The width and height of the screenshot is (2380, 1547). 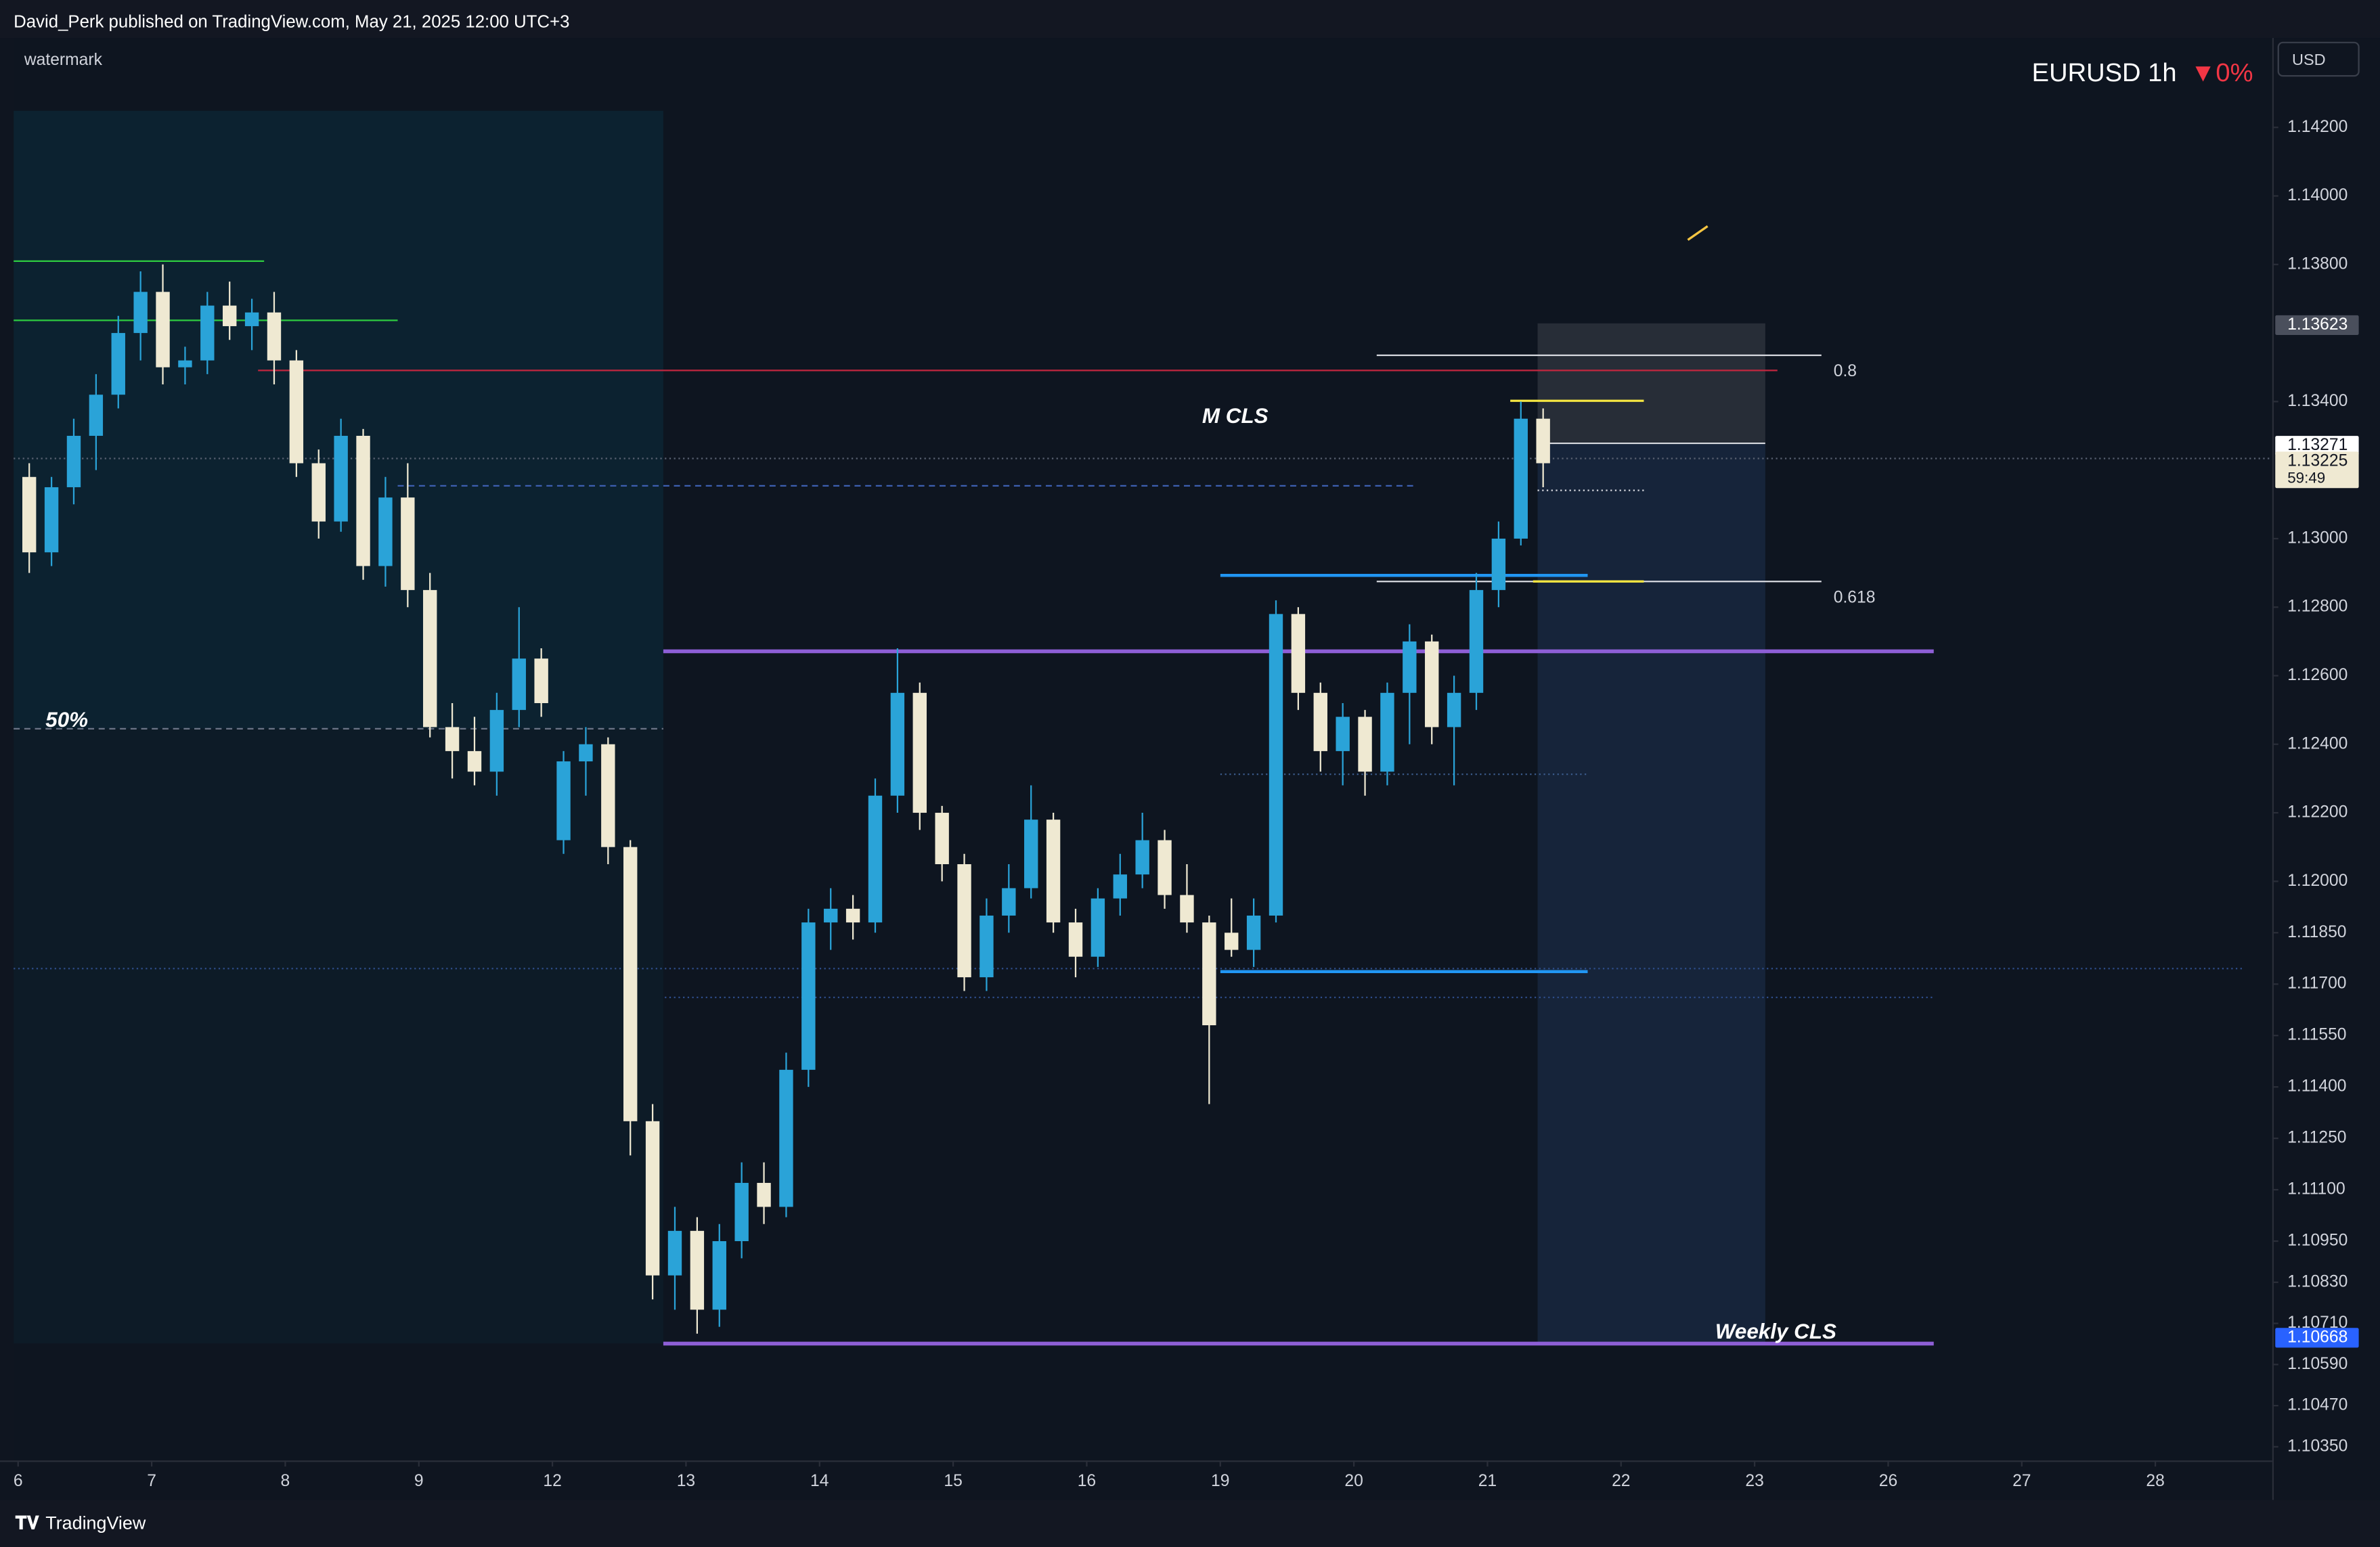 I want to click on footer-bar, so click(x=1190, y=1523).